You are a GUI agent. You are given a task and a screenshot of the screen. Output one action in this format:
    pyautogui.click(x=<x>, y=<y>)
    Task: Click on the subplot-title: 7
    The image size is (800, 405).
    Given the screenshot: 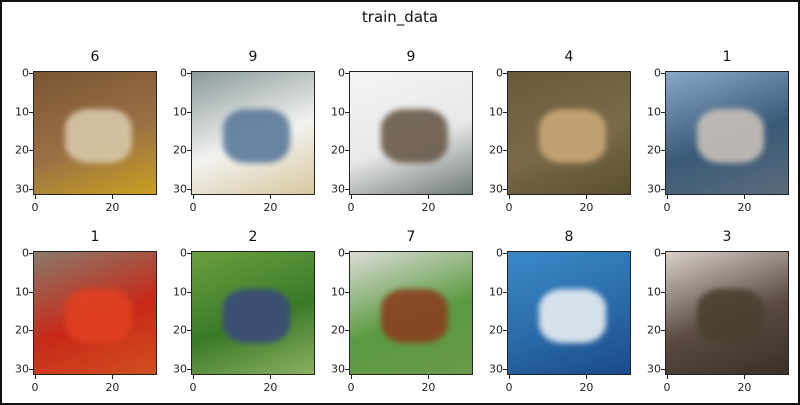 What is the action you would take?
    pyautogui.click(x=411, y=237)
    